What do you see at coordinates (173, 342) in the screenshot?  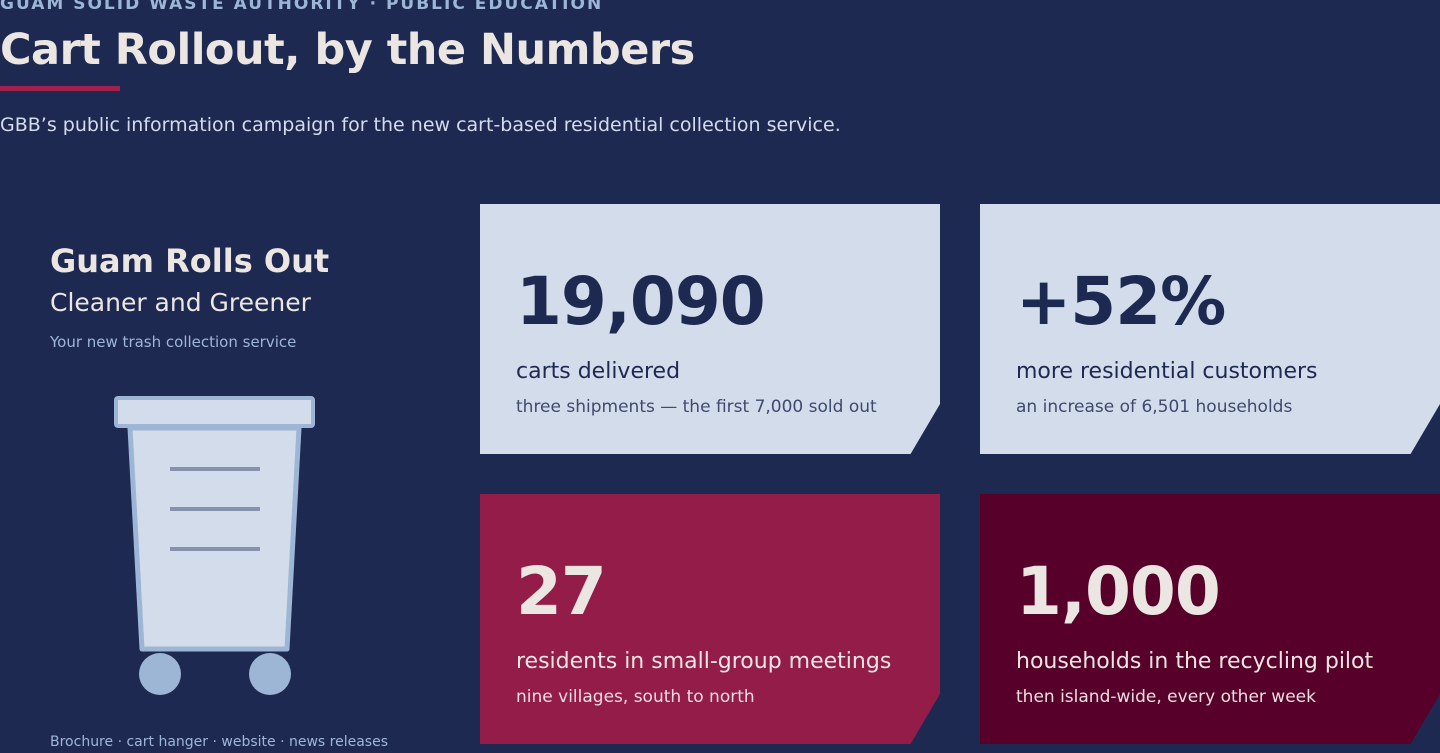 I see `promo-tagline: Your new trash collection service` at bounding box center [173, 342].